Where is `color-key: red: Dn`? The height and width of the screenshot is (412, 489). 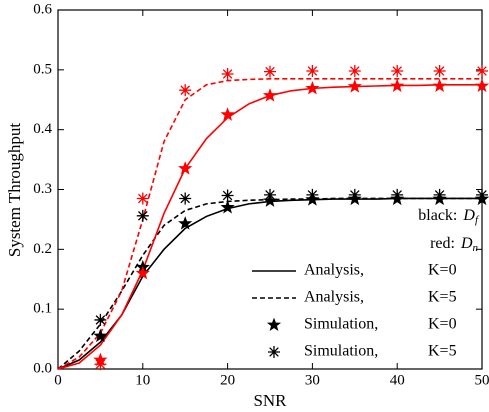 color-key: red: Dn is located at coordinates (454, 244).